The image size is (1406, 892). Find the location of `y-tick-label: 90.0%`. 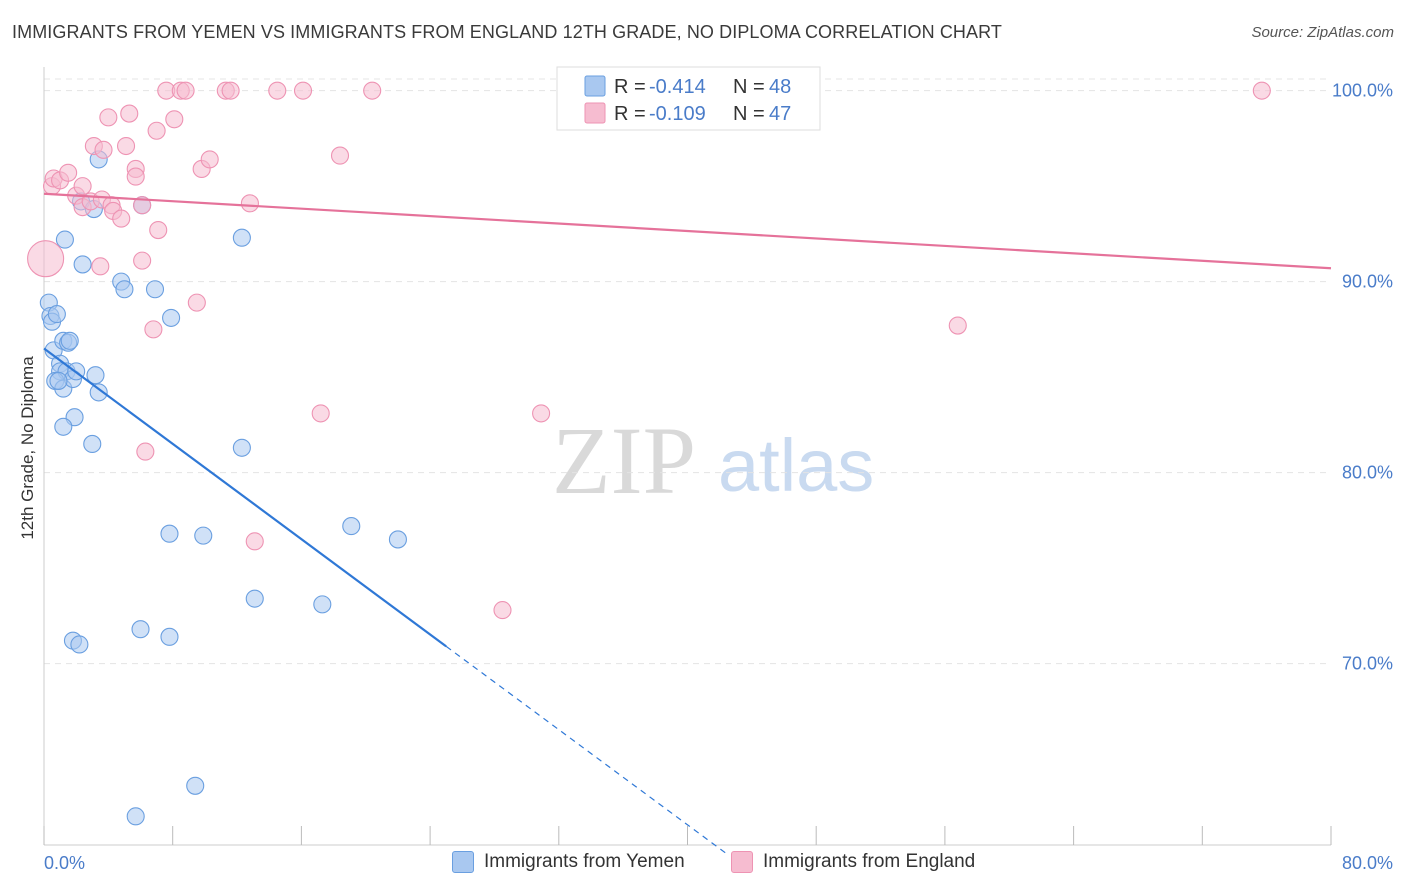

y-tick-label: 90.0% is located at coordinates (1367, 282).